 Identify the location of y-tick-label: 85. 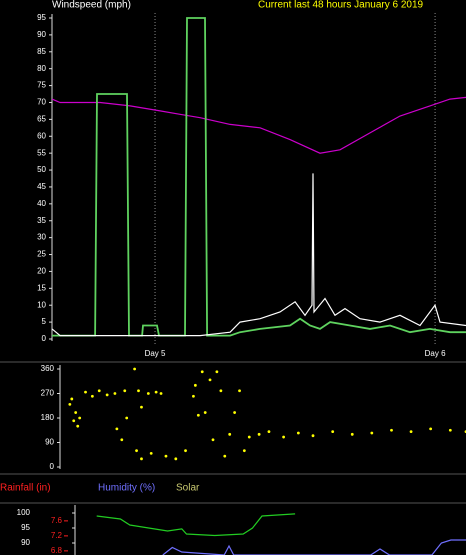
(41, 51).